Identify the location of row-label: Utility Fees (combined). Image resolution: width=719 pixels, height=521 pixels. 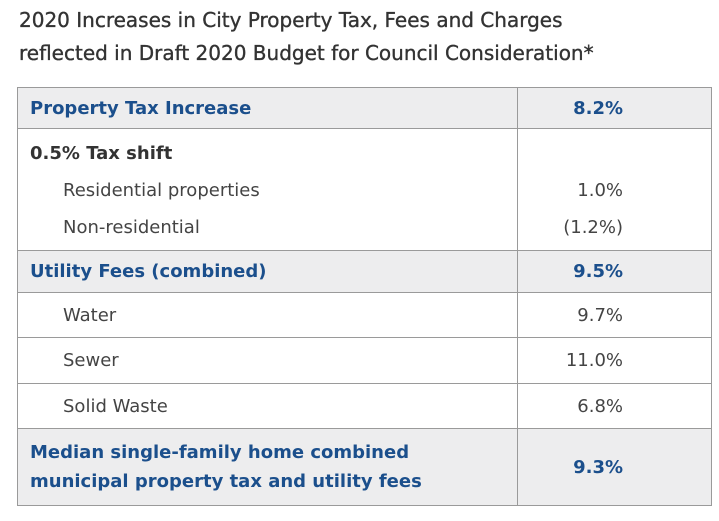
(267, 271).